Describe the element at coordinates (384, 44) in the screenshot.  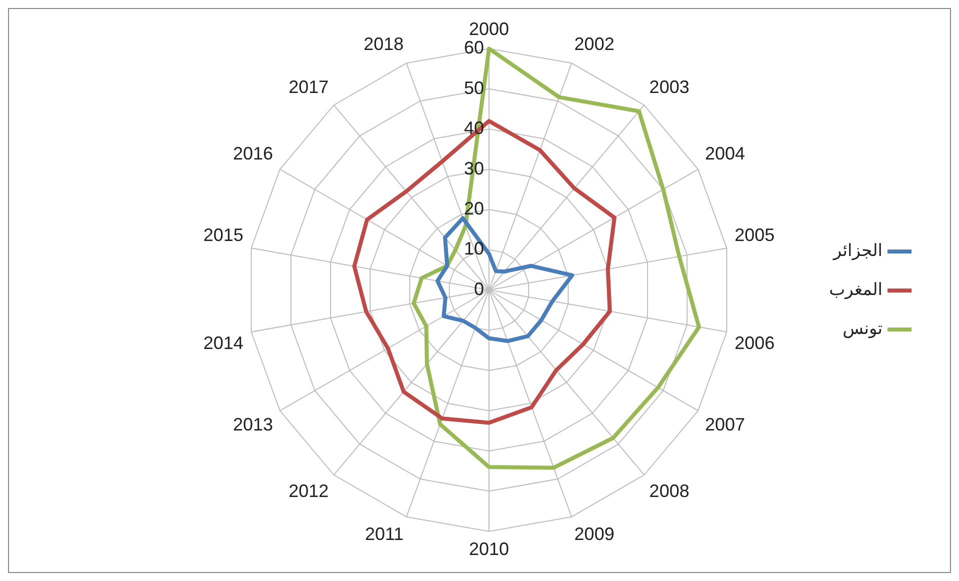
I see `spoke-label: 2018` at that location.